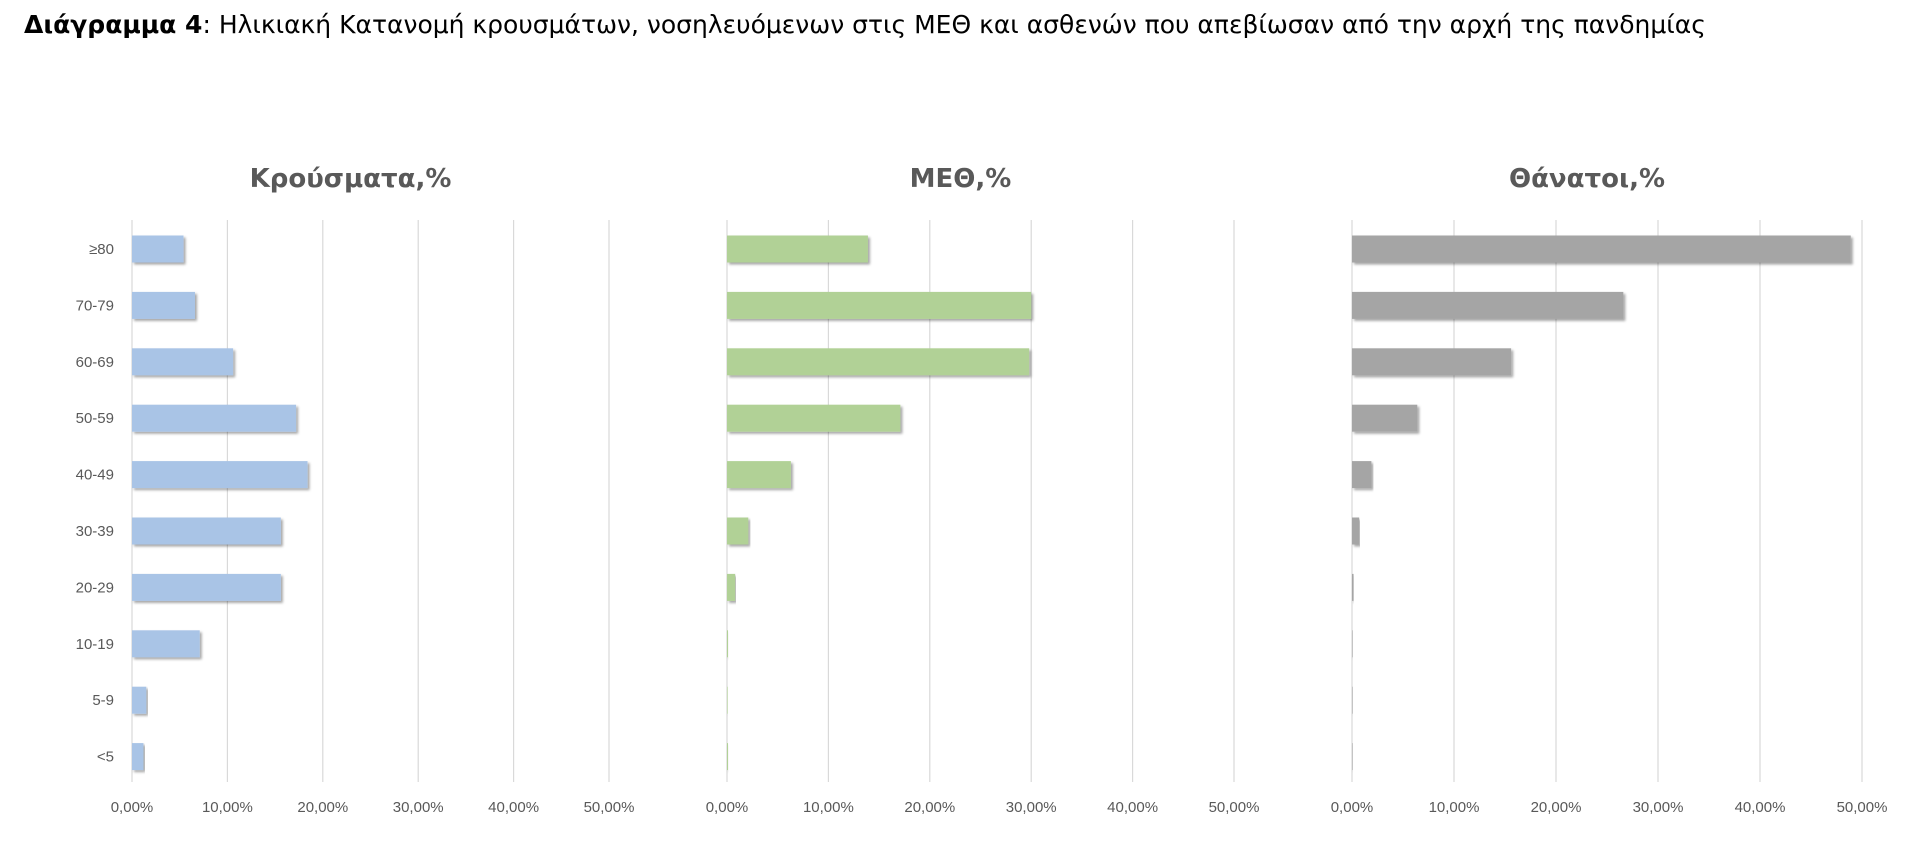 This screenshot has width=1920, height=853. What do you see at coordinates (95, 531) in the screenshot?
I see `y-category-label: 30-39` at bounding box center [95, 531].